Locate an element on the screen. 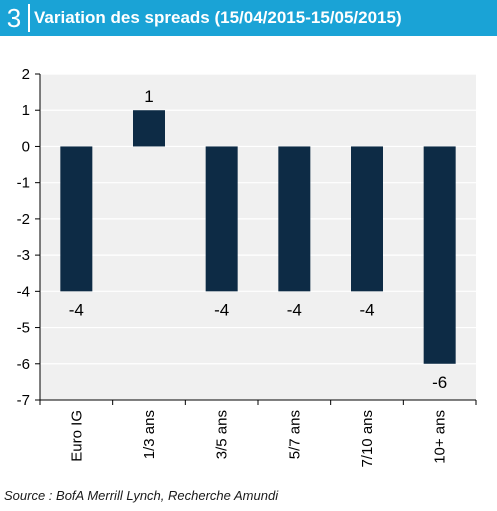  y-tick-label: 0 is located at coordinates (26, 146).